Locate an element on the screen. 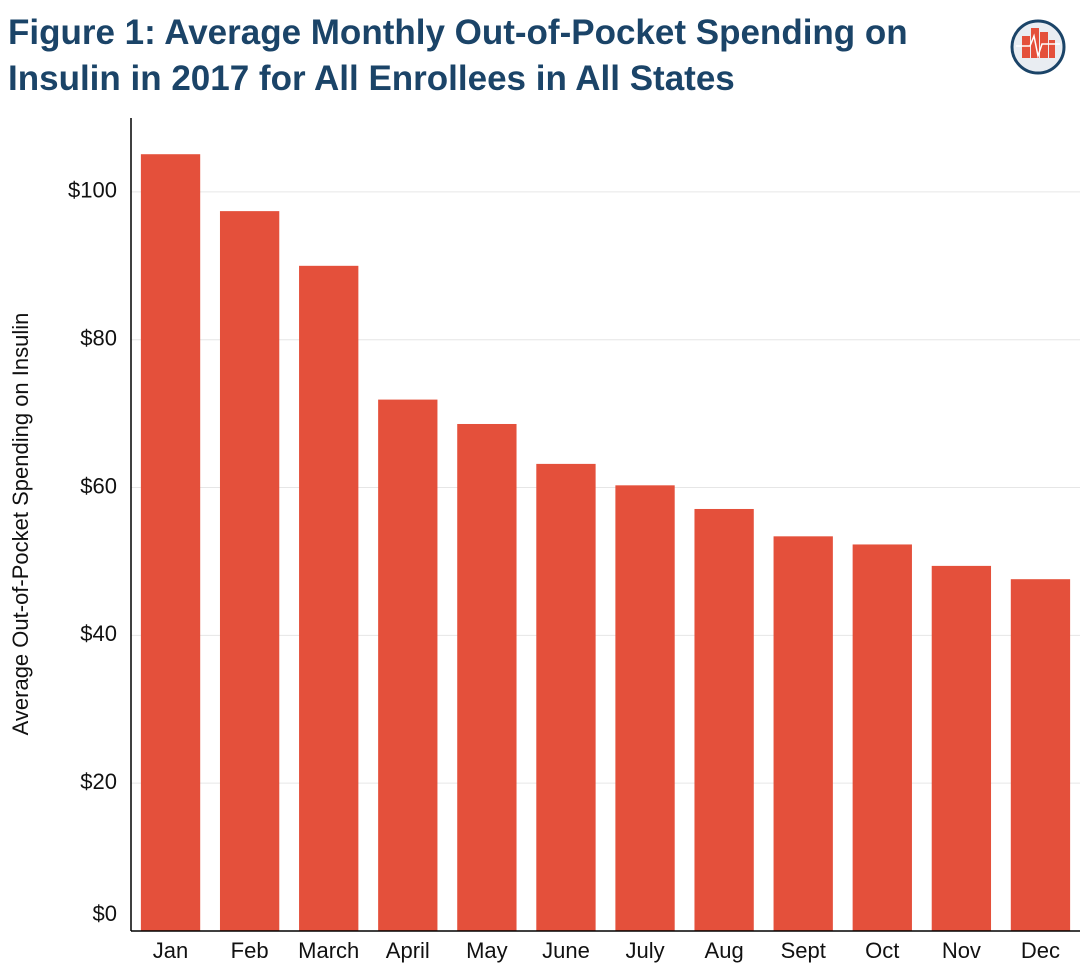 Image resolution: width=1080 pixels, height=967 pixels. x-tick-label: Aug is located at coordinates (724, 950).